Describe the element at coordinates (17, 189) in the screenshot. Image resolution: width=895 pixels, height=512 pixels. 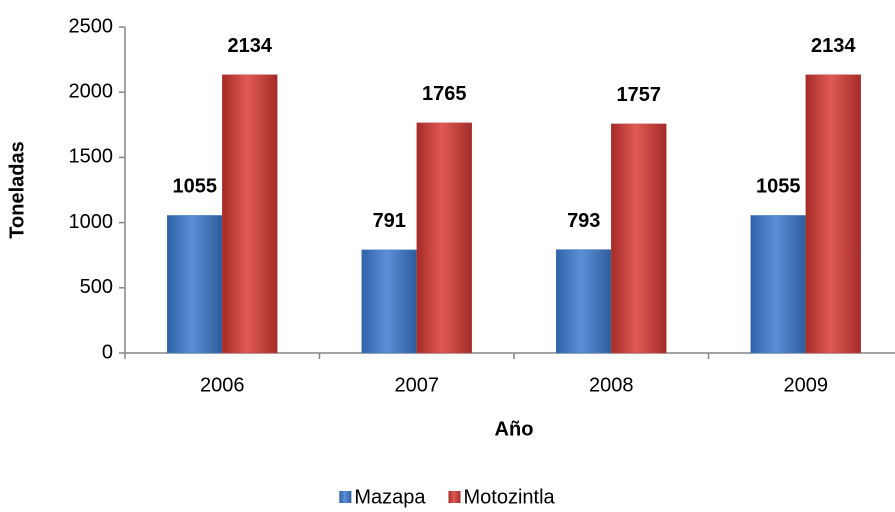
I see `y-axis-title: Toneladas` at that location.